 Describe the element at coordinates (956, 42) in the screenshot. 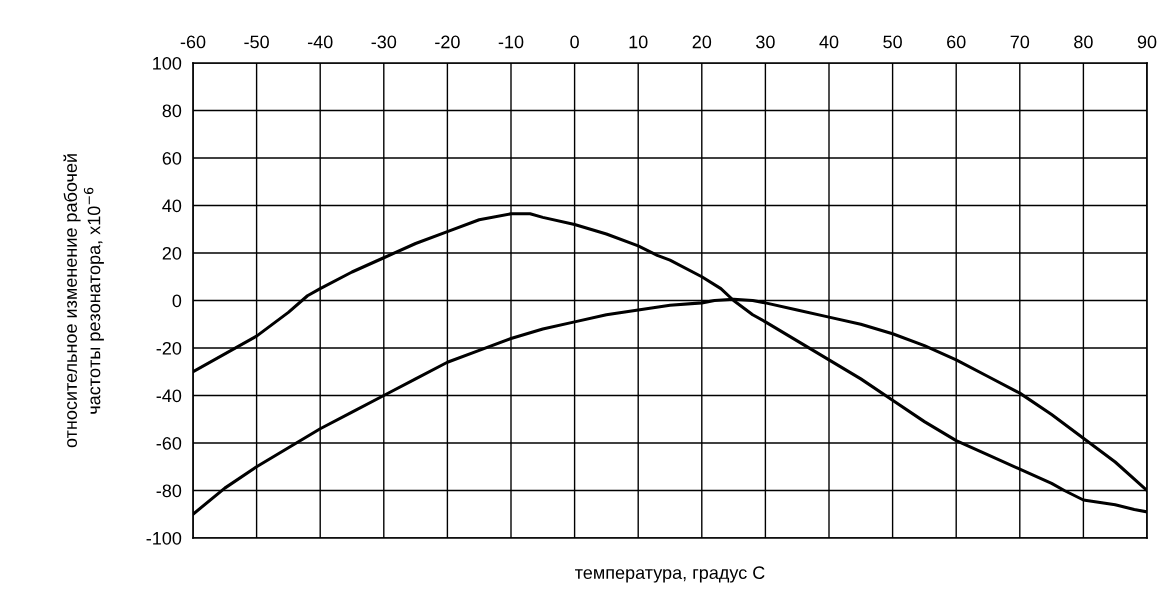

I see `x-tick-label: 60` at that location.